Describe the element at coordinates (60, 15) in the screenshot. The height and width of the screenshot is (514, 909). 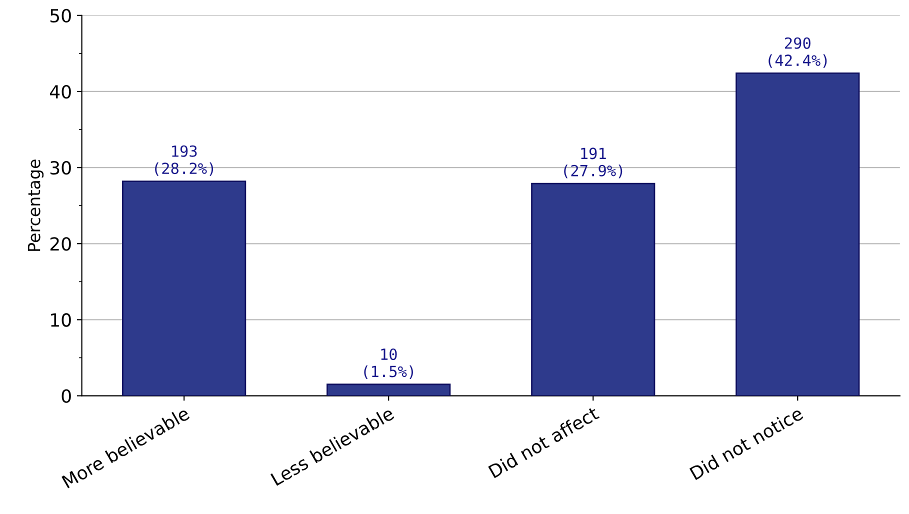
I see `y-tick-label: 50` at that location.